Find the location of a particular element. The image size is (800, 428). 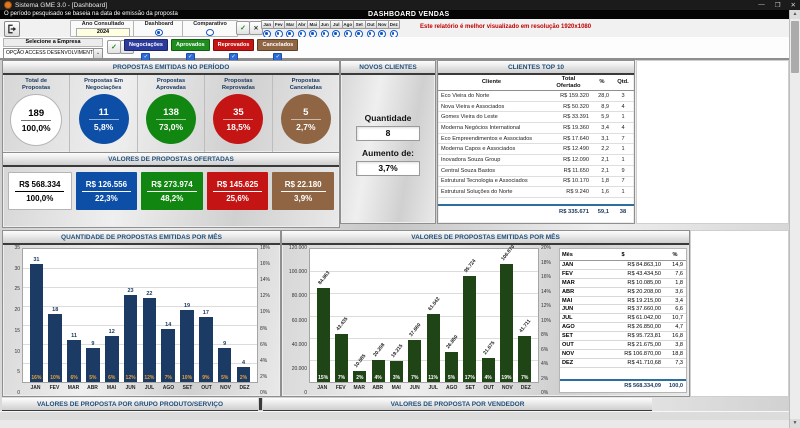

bar-percent-label: 2% is located at coordinates (243, 378).